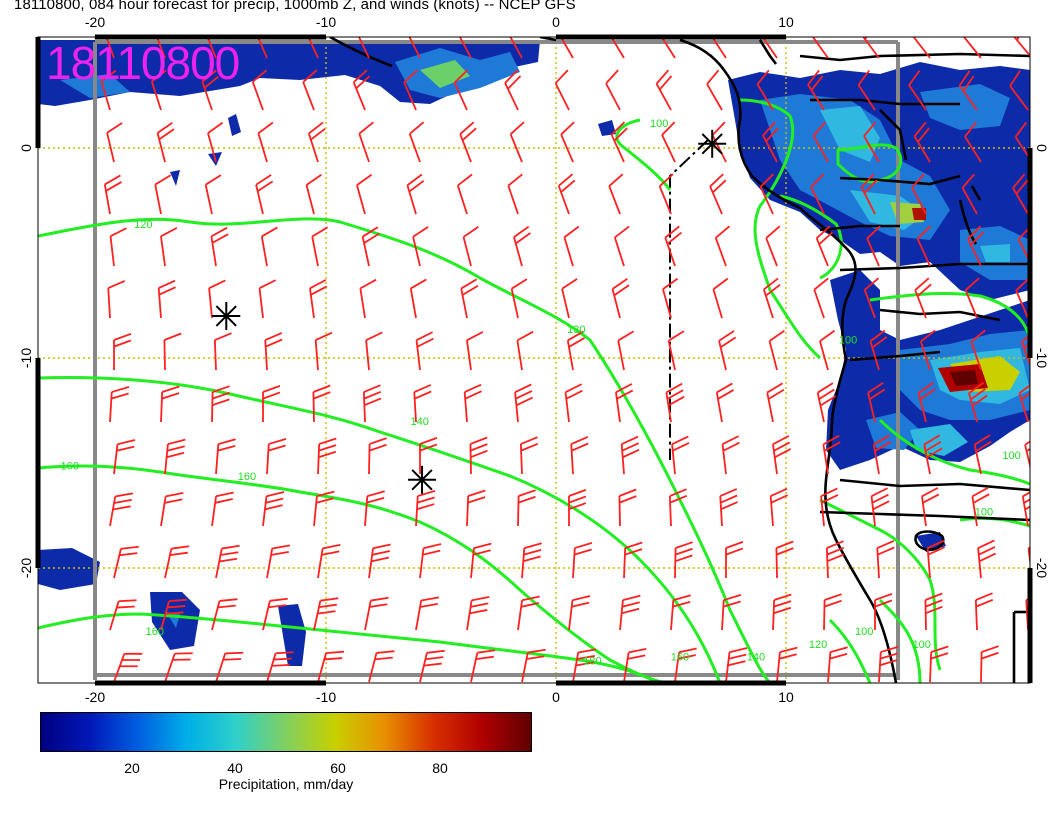  Describe the element at coordinates (95, 697) in the screenshot. I see `lon-tick-bottom: -20` at that location.